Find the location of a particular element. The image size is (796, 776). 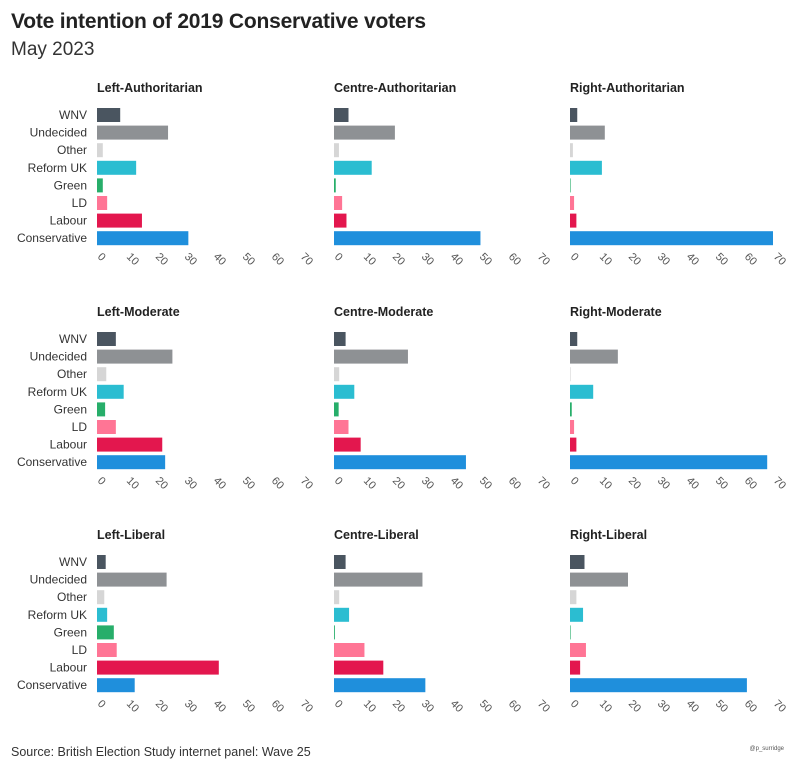

panel-title: Right-Liberal is located at coordinates (608, 535).